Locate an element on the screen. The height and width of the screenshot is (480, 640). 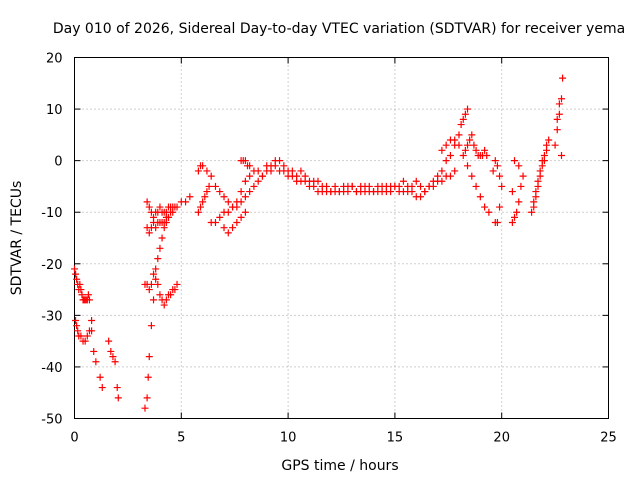
x-tick-label: 20 is located at coordinates (501, 438).